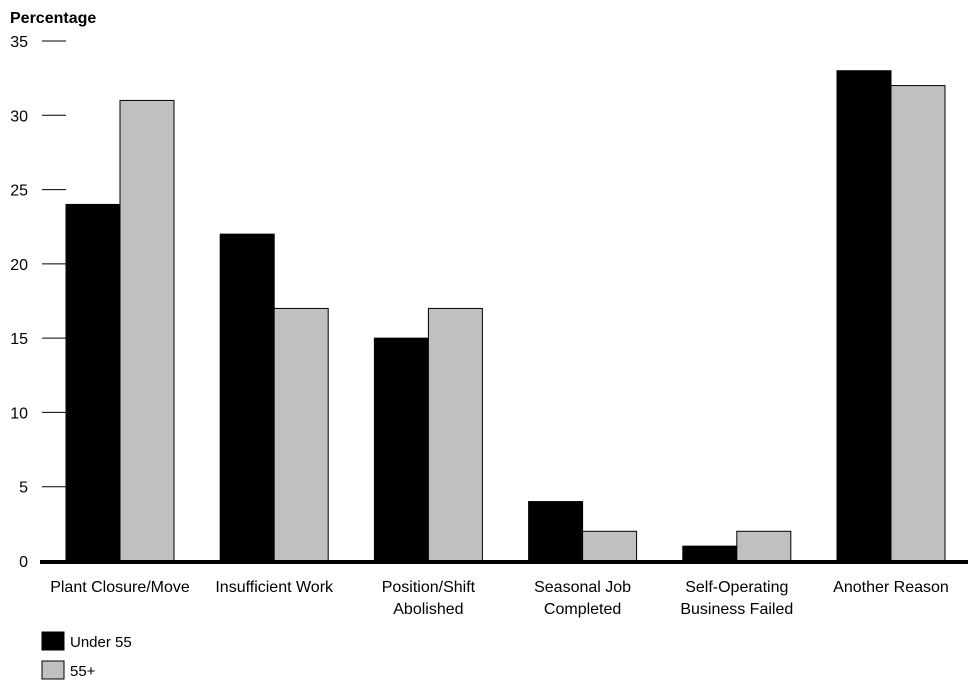 This screenshot has height=681, width=975. Describe the element at coordinates (274, 587) in the screenshot. I see `x-category-label: Insufficient Work` at that location.